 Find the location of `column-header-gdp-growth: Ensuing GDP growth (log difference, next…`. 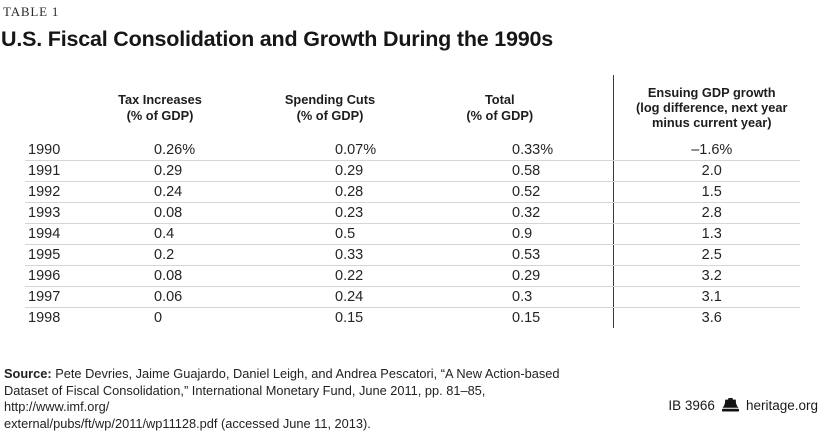

column-header-gdp-growth: Ensuing GDP growth (log difference, next… is located at coordinates (706, 107).